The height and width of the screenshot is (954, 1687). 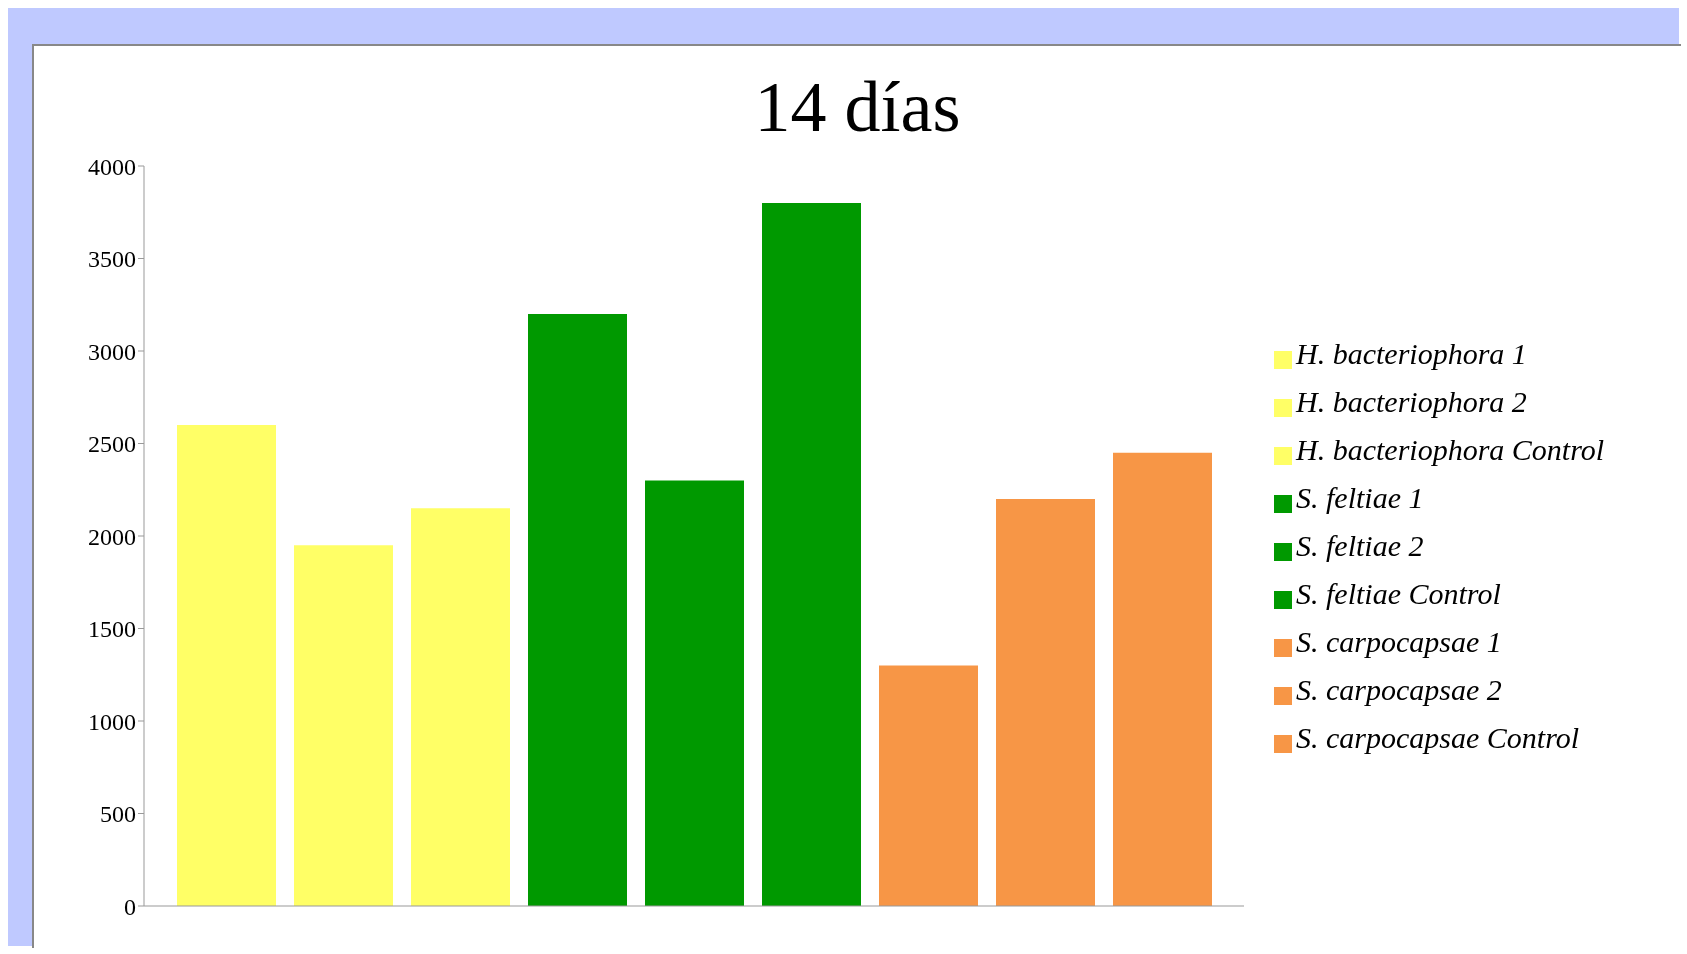 I want to click on y-tick-label: 1500, so click(x=112, y=629).